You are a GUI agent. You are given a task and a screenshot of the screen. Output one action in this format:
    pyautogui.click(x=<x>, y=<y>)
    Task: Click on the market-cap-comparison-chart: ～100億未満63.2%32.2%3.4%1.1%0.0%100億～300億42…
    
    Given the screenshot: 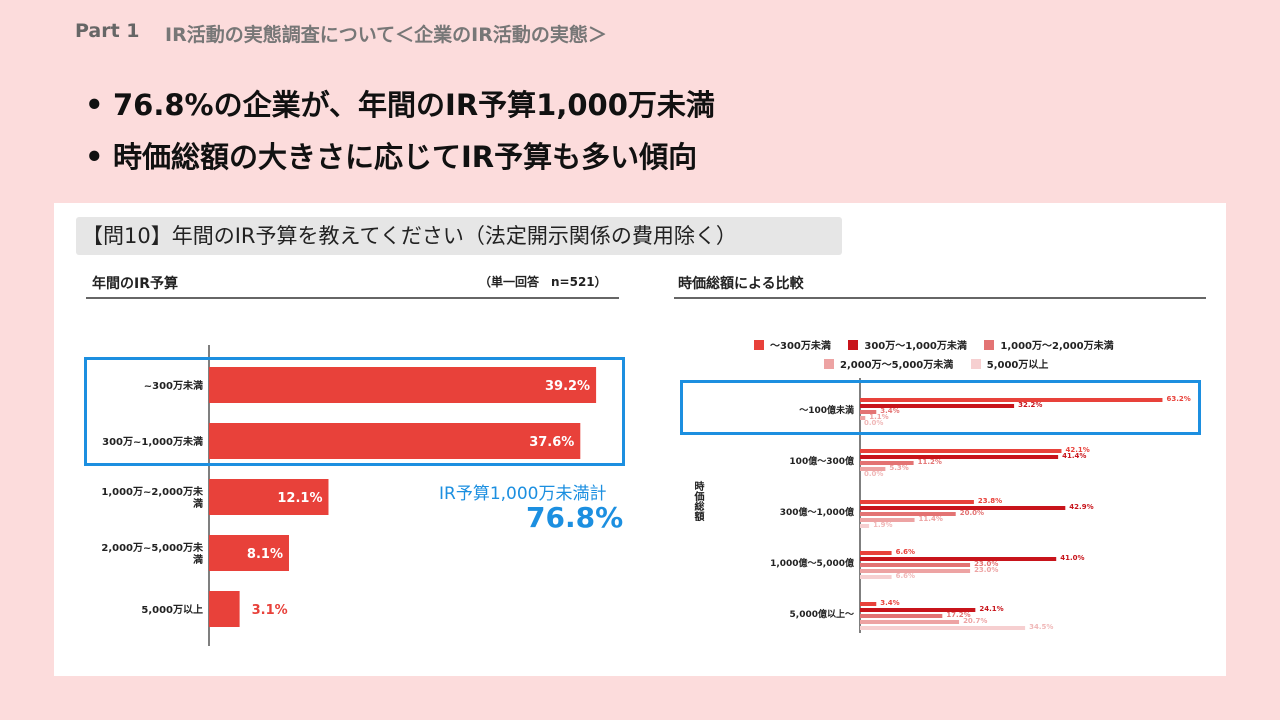 What is the action you would take?
    pyautogui.click(x=980, y=505)
    